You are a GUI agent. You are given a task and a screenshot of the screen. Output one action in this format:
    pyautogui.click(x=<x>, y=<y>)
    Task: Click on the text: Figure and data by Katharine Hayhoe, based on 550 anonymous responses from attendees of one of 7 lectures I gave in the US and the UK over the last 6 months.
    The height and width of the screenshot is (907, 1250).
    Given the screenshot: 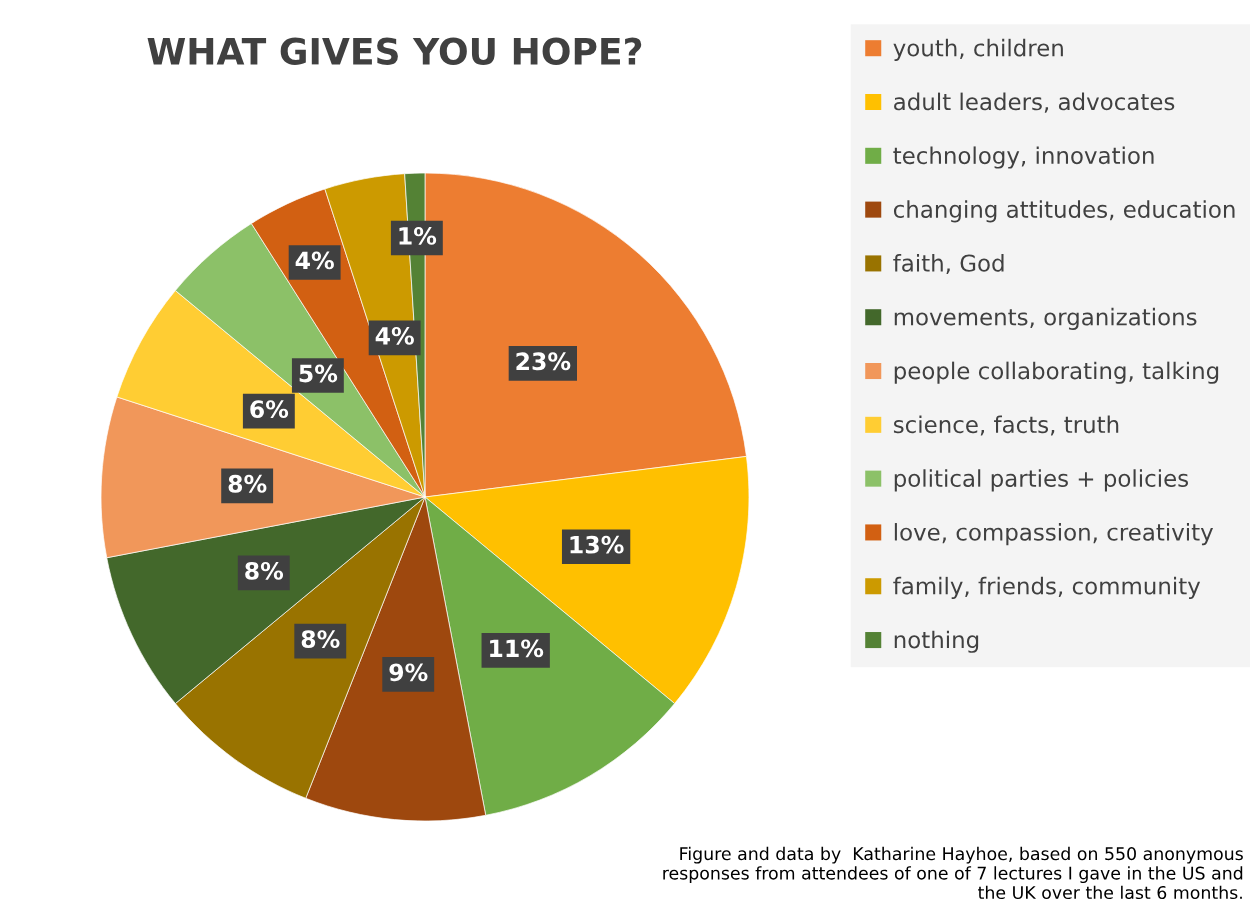 What is the action you would take?
    pyautogui.click(x=953, y=873)
    